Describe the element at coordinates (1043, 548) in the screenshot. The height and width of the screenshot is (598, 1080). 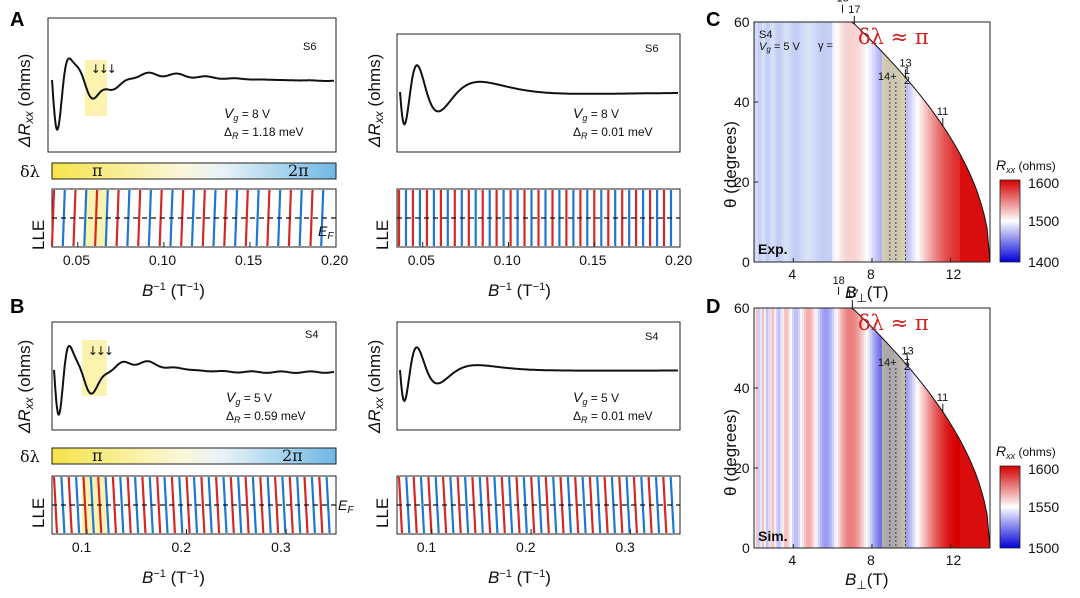
I see `panel-d-cb-tick-2: 1500` at that location.